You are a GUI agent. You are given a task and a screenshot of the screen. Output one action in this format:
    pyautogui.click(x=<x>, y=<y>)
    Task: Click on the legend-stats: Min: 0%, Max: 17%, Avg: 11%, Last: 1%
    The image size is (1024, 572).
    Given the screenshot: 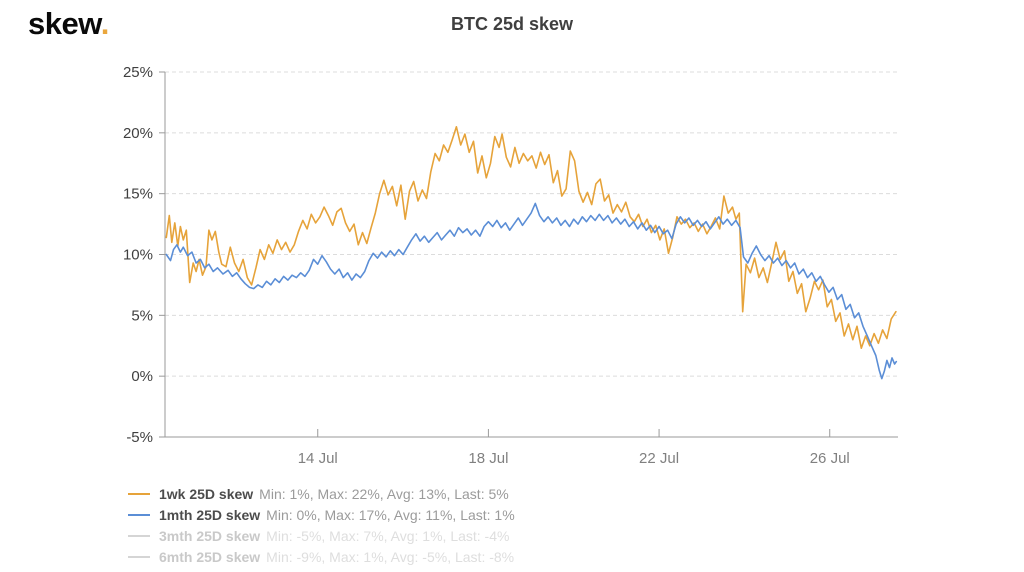 What is the action you would take?
    pyautogui.click(x=390, y=514)
    